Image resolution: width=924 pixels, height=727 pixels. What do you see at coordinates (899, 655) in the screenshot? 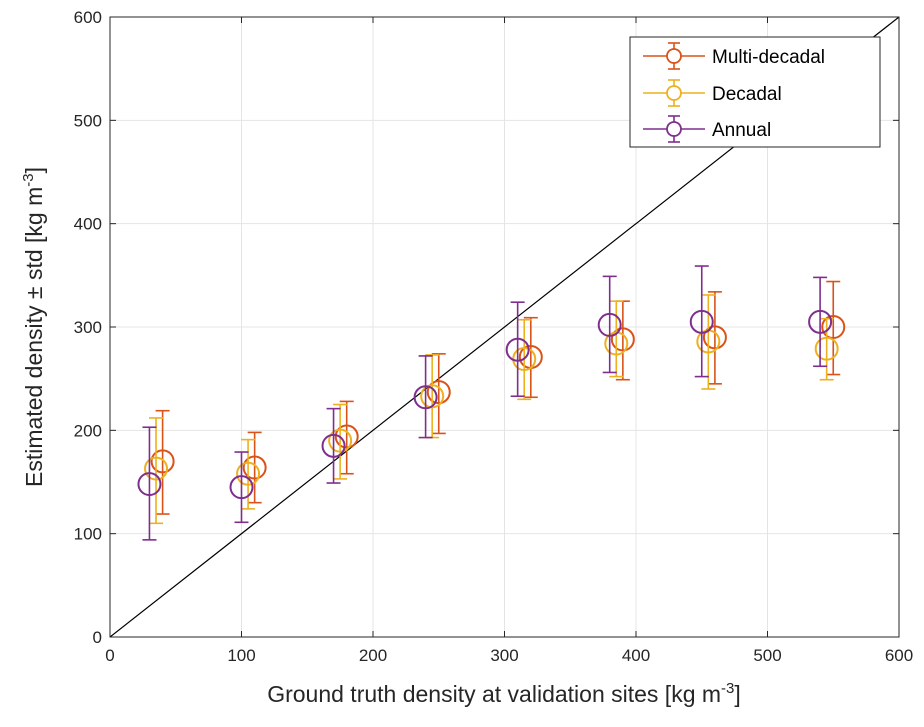
I see `x-tick-label: 600` at bounding box center [899, 655].